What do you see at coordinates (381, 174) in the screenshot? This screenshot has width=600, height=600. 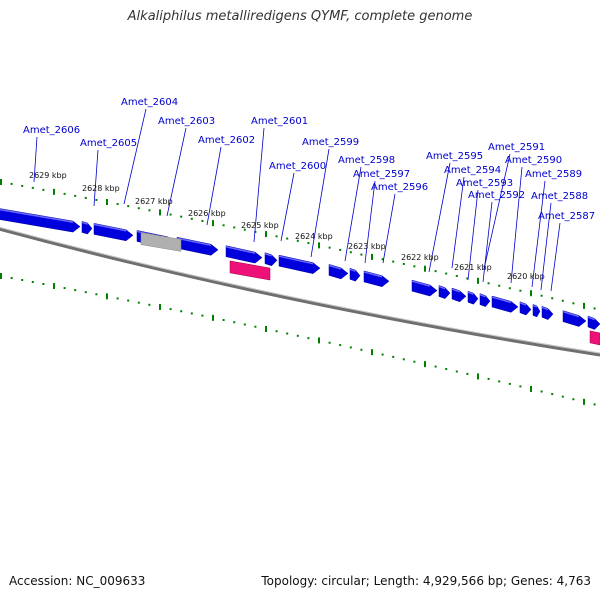 I see `gene-label: Amet_2597` at bounding box center [381, 174].